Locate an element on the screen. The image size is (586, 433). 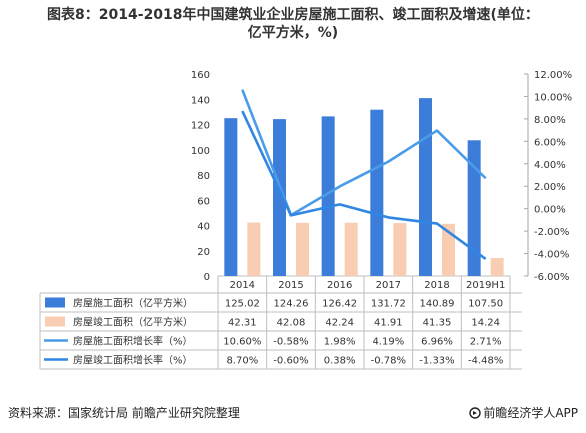
line-completed-growth is located at coordinates (364, 185).